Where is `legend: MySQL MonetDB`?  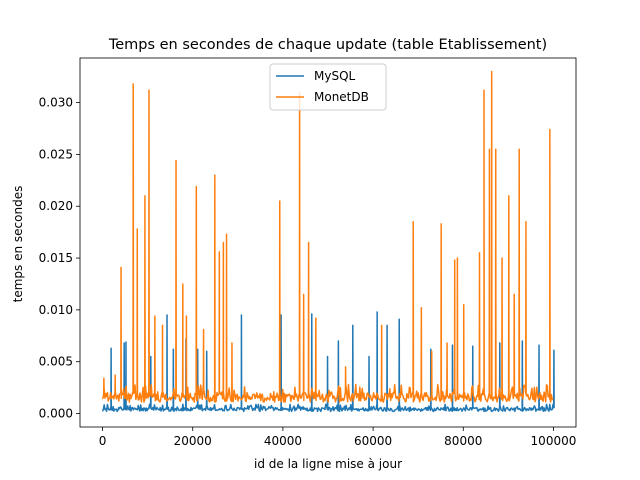
legend: MySQL MonetDB is located at coordinates (328, 87).